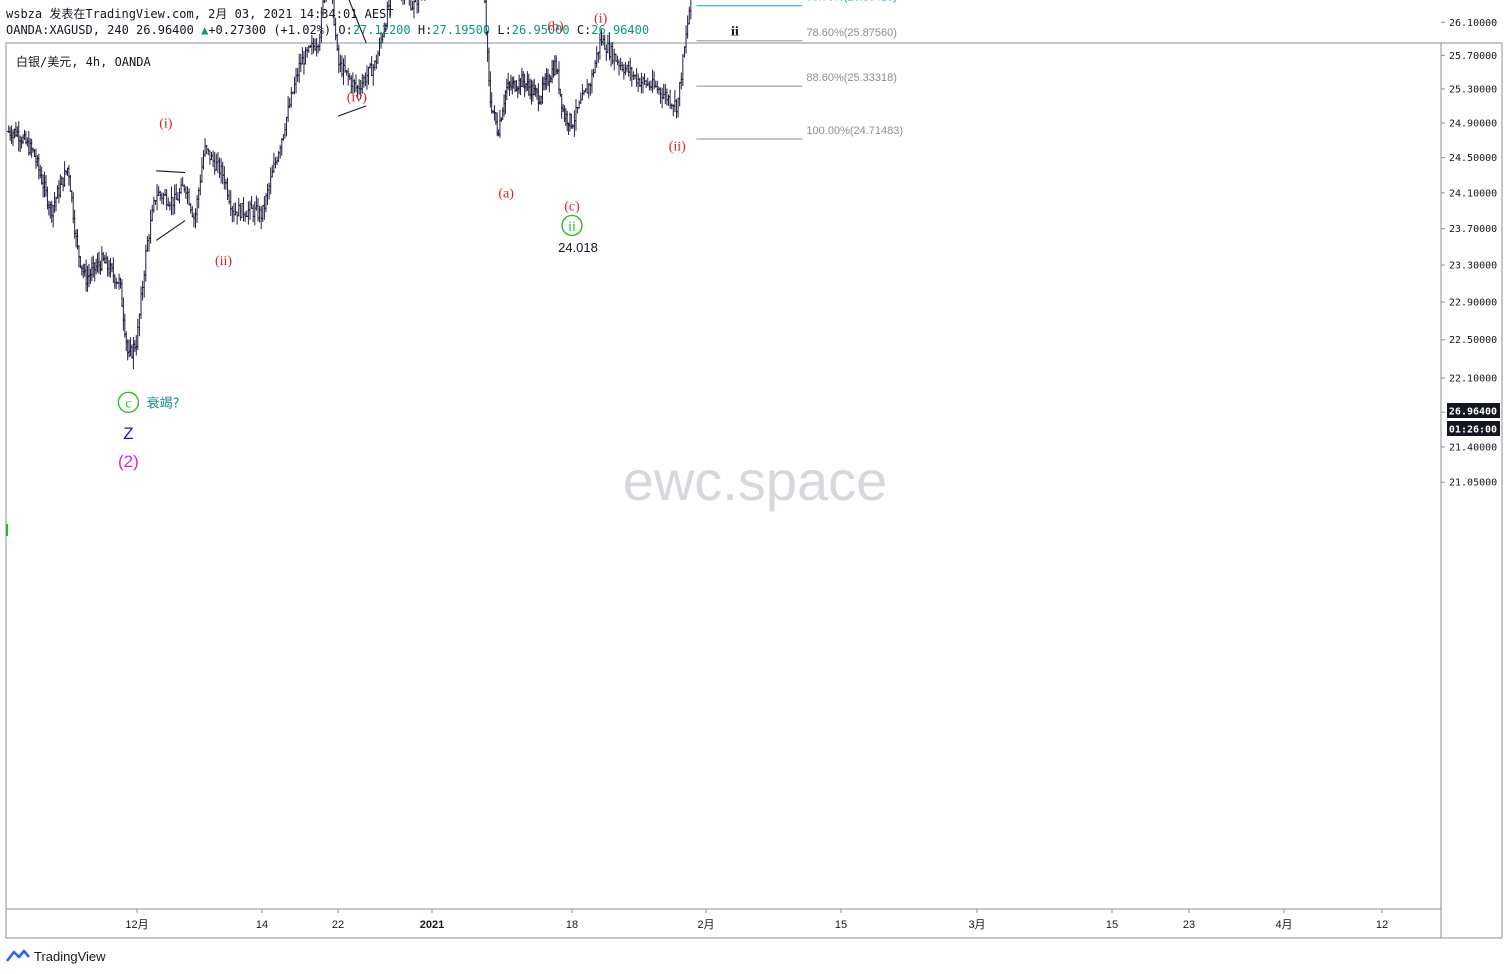 This screenshot has width=1510, height=974. Describe the element at coordinates (1283, 925) in the screenshot. I see `time-tick-label: 4月` at that location.